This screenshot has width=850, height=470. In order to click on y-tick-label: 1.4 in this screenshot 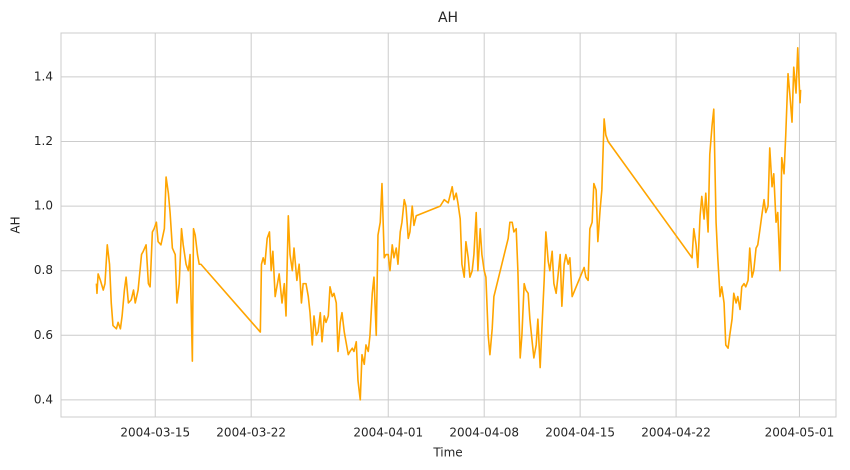, I will do `click(43, 76)`.